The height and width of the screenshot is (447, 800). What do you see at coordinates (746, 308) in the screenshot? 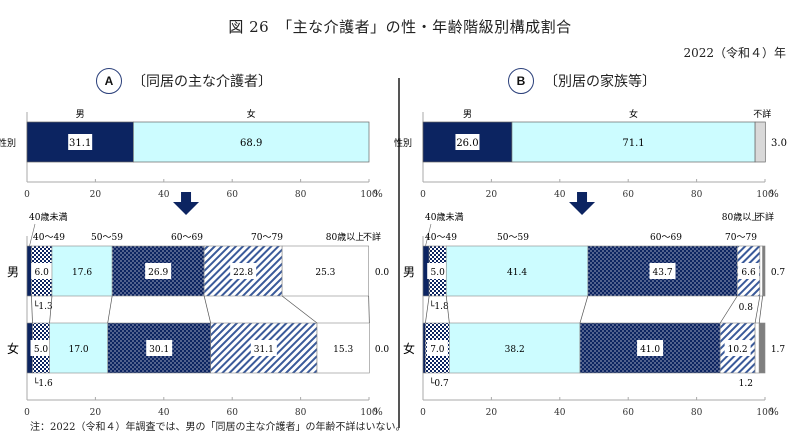
I see `value-label: 0.8` at bounding box center [746, 308].